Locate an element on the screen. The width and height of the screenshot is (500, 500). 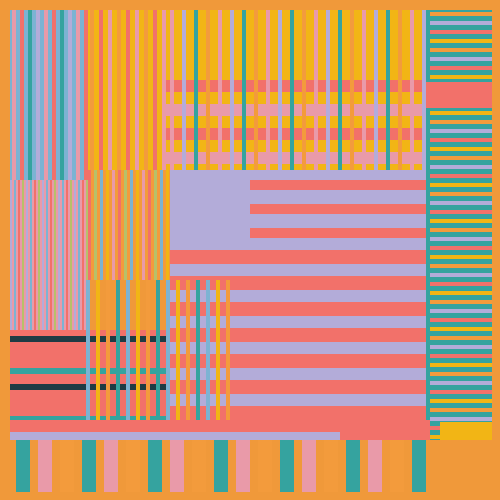
block-right-column-base is located at coordinates (459, 225).